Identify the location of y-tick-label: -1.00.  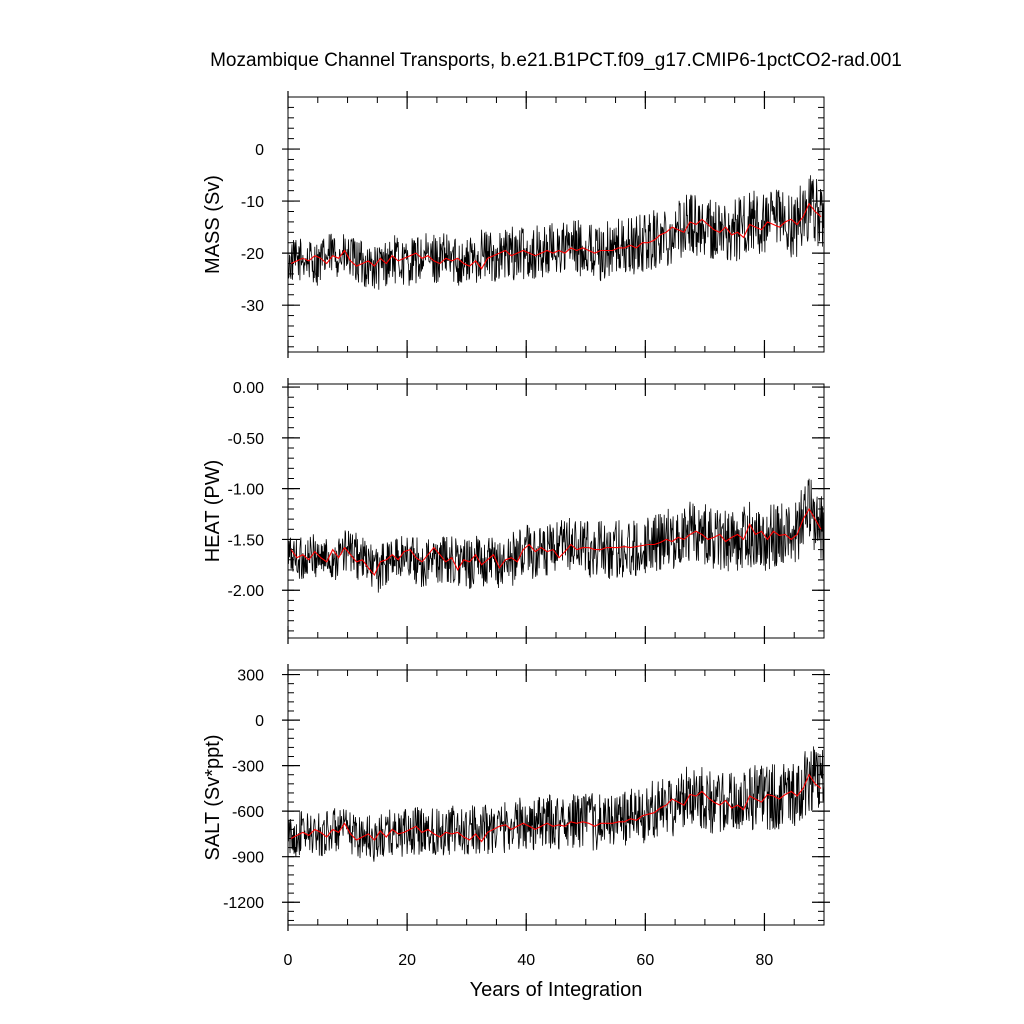
(246, 490).